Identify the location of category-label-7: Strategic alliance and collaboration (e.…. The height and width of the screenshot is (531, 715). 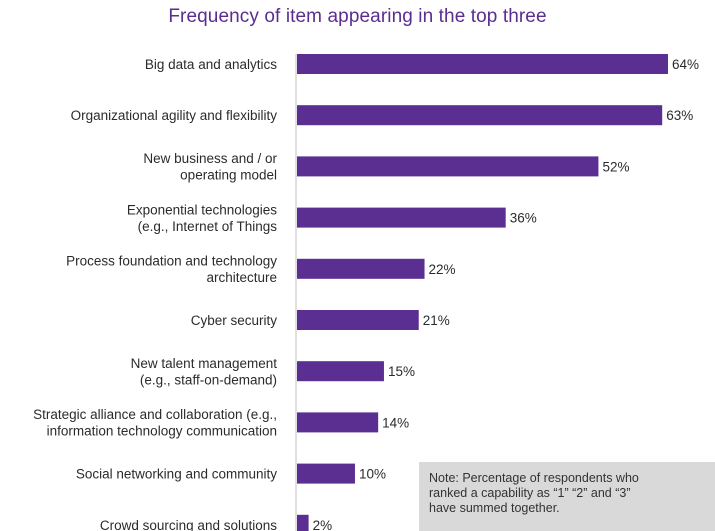
(155, 423).